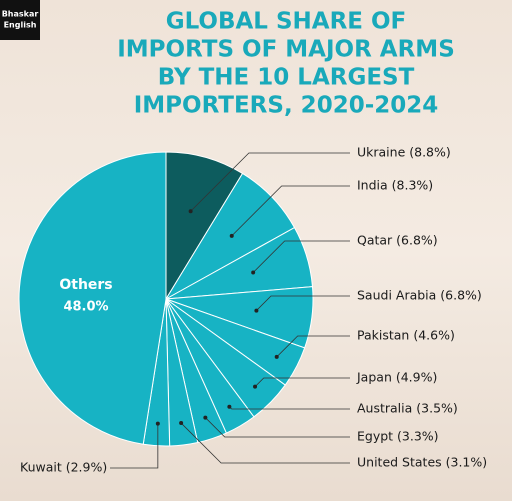  I want to click on logo-text: English, so click(20, 25).